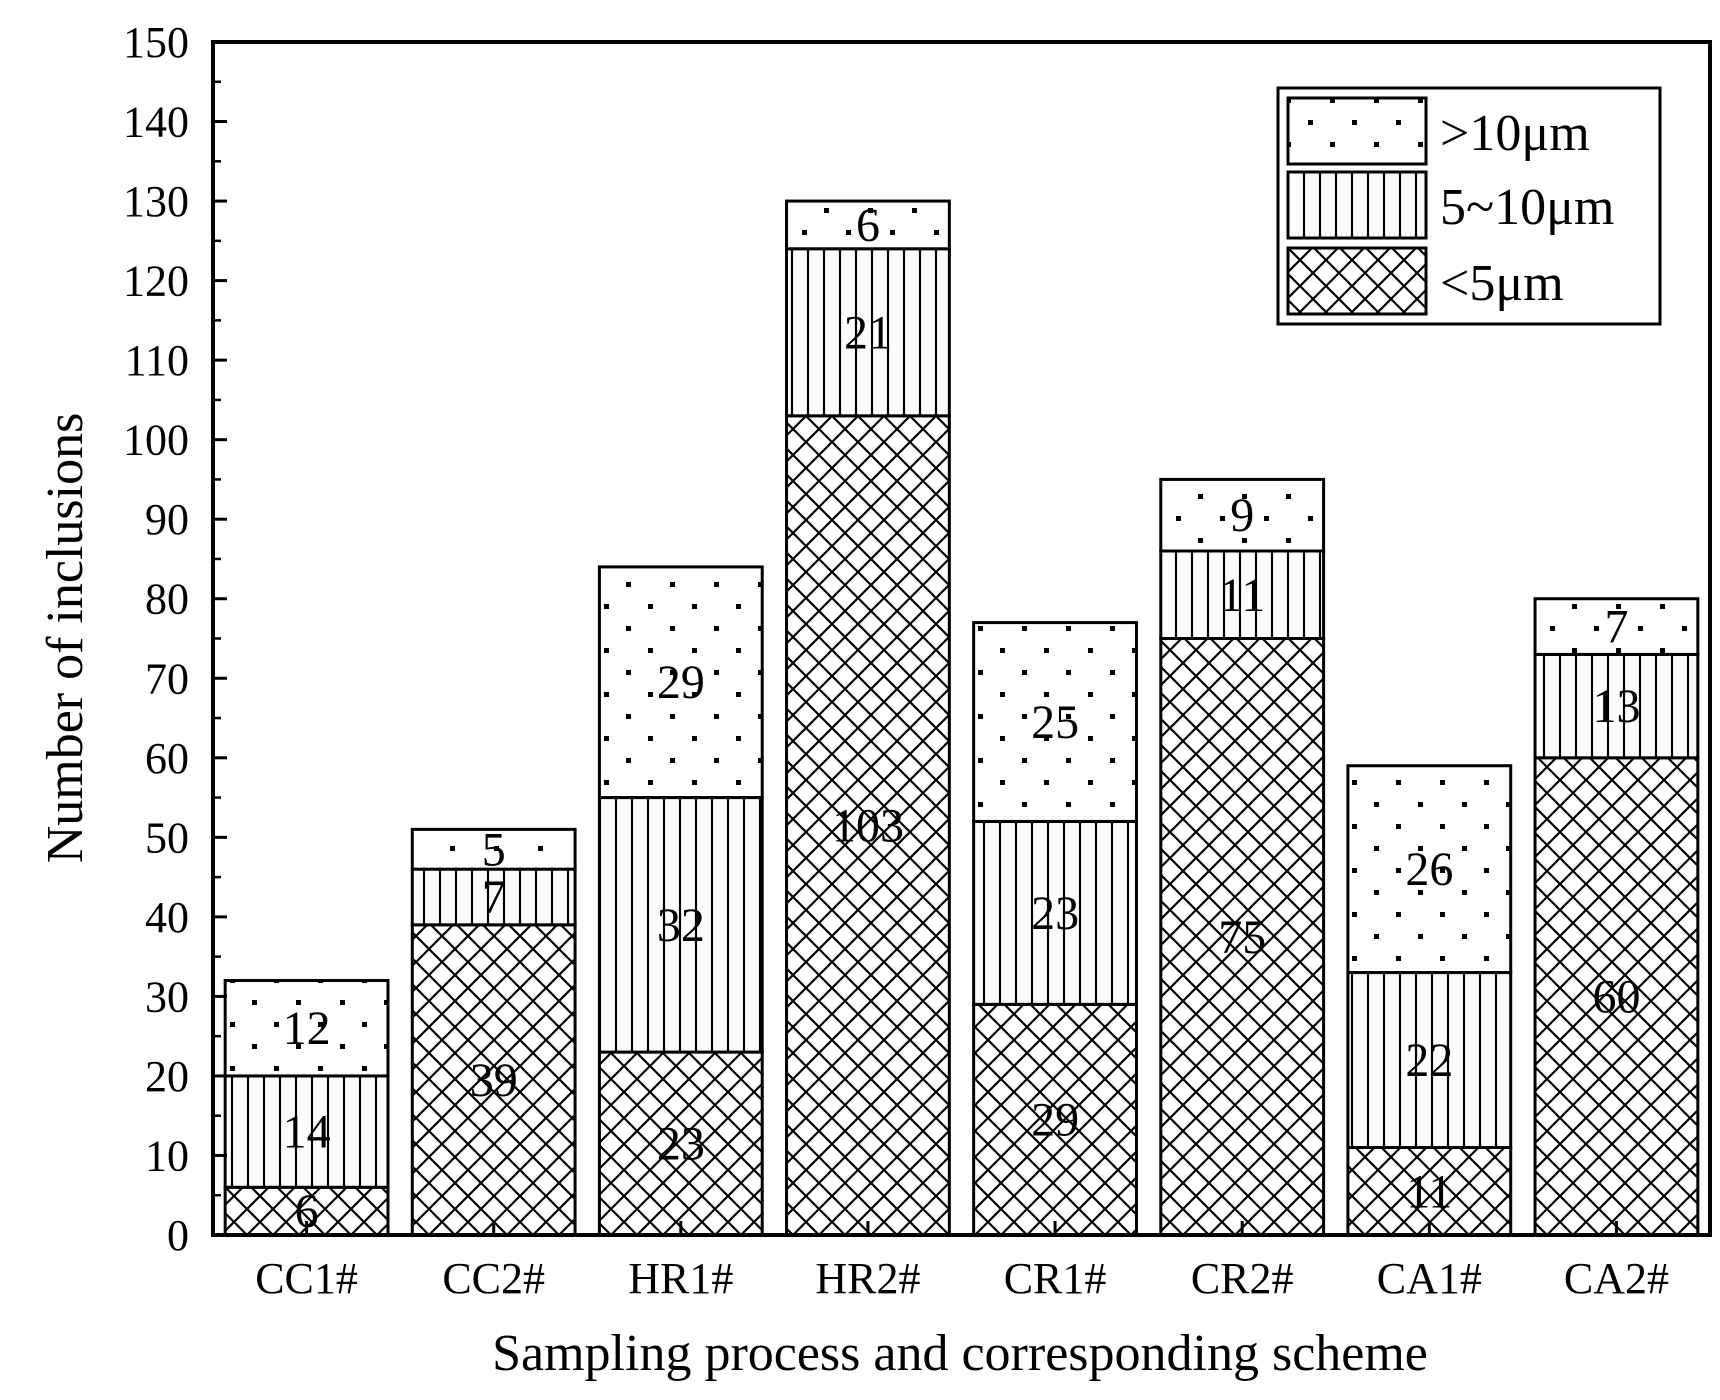 The width and height of the screenshot is (1720, 1400). What do you see at coordinates (156, 440) in the screenshot?
I see `y-tick-label: 100` at bounding box center [156, 440].